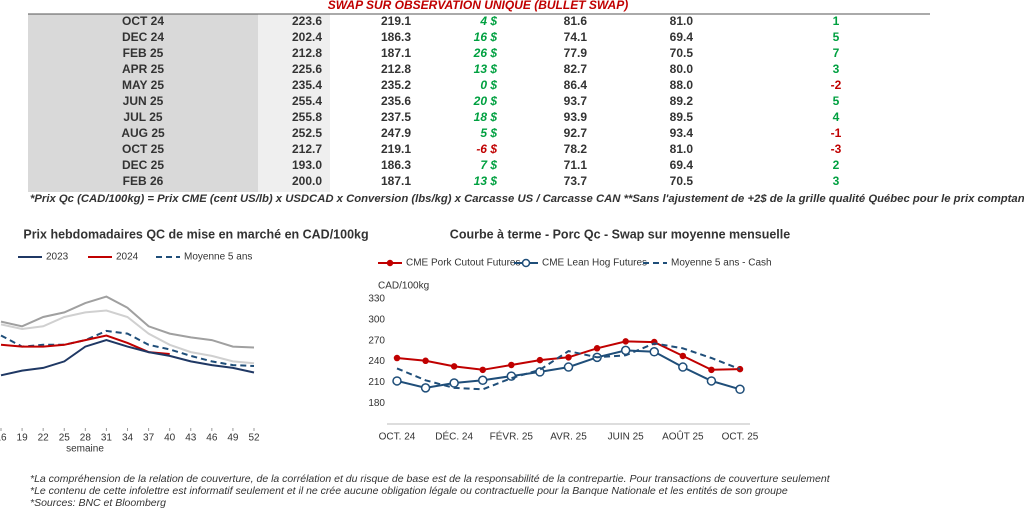  I want to click on table-cell: 1, so click(836, 21).